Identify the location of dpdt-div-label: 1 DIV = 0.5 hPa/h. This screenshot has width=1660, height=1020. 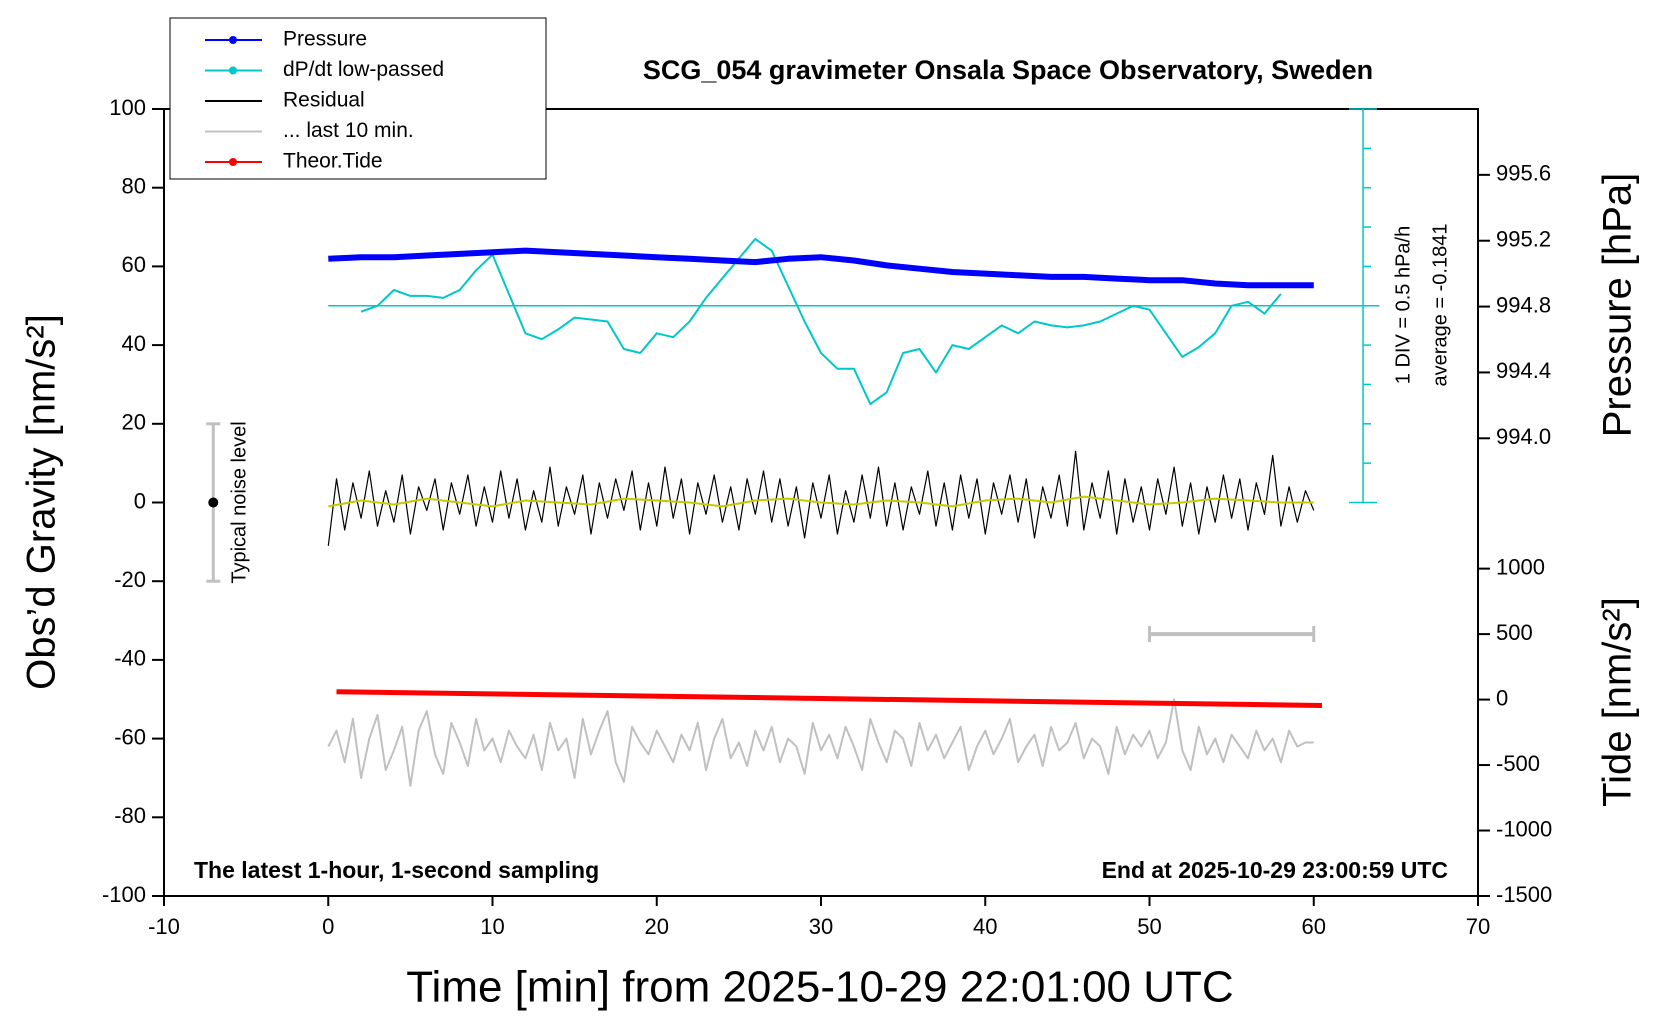
(1403, 305).